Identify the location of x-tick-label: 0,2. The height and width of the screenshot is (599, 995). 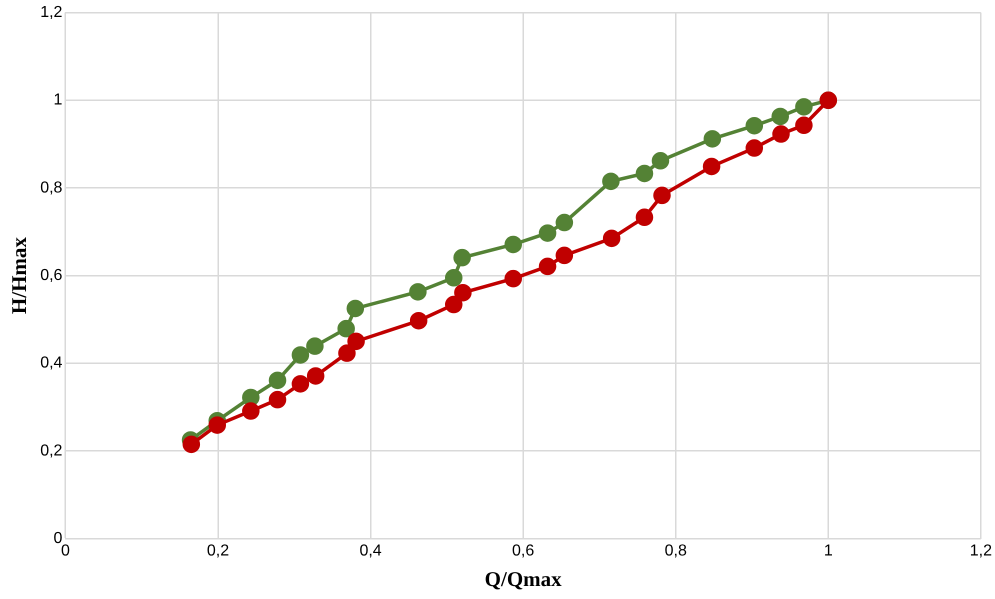
(218, 551).